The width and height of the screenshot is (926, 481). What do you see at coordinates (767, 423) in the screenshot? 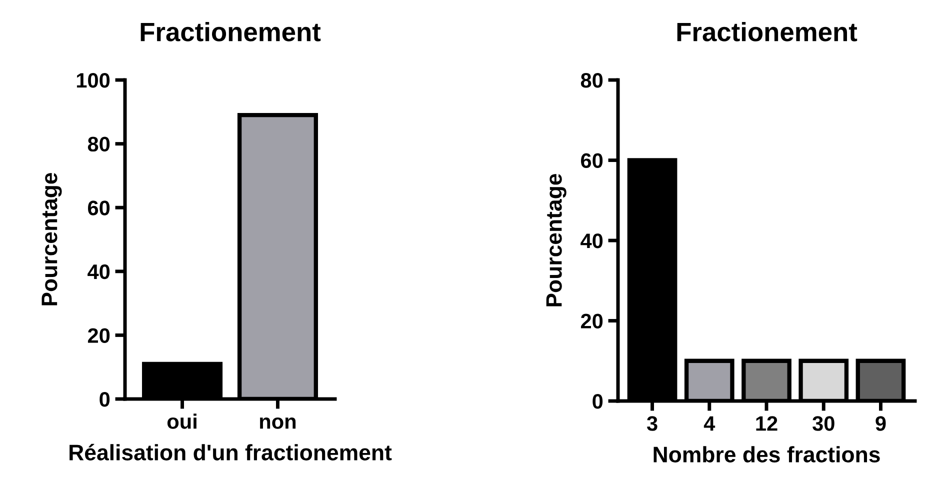
I see `x-tick-label: 12` at bounding box center [767, 423].